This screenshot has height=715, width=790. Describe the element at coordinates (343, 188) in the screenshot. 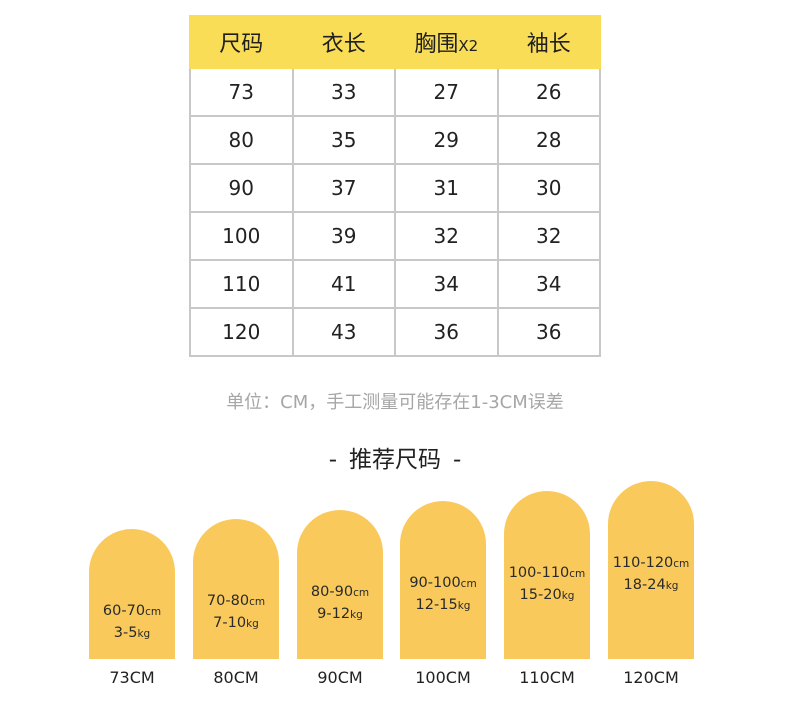

I see `cell-length: 37` at that location.